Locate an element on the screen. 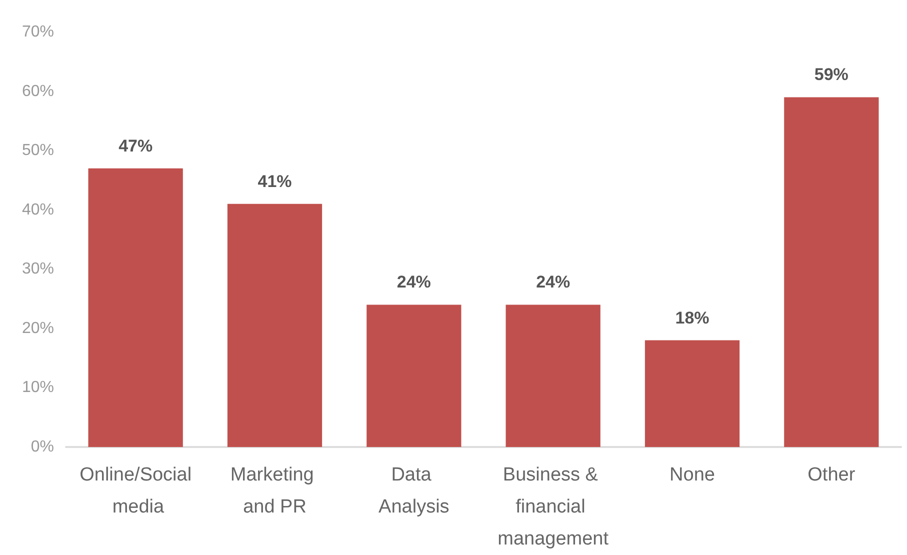 The width and height of the screenshot is (907, 555). x-tick-label: None is located at coordinates (692, 475).